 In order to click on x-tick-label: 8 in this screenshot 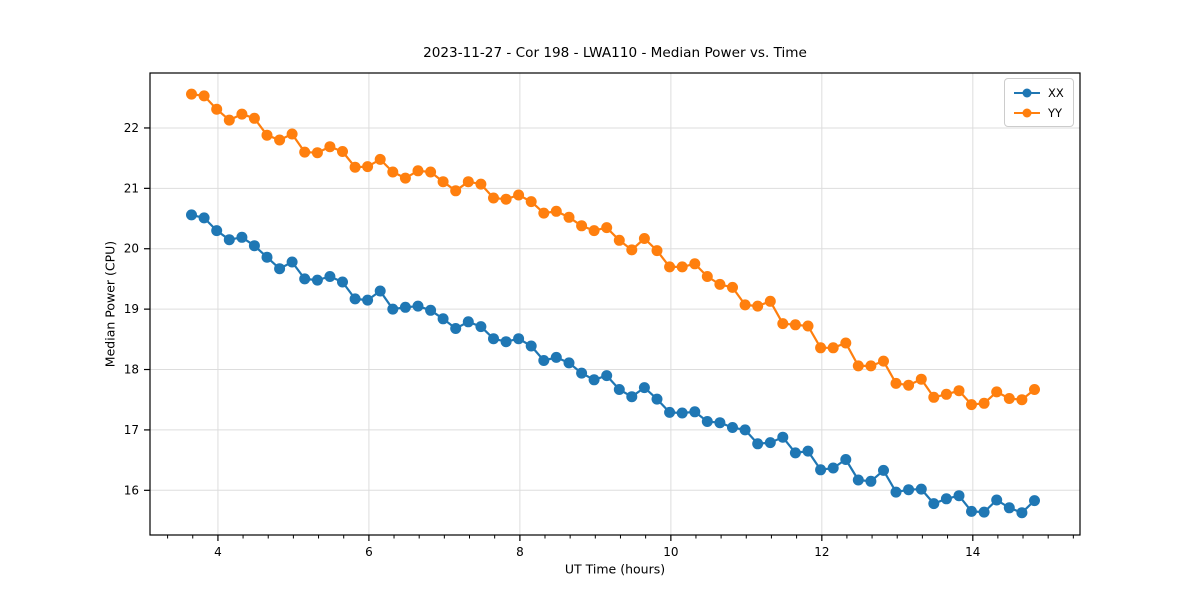, I will do `click(520, 552)`.